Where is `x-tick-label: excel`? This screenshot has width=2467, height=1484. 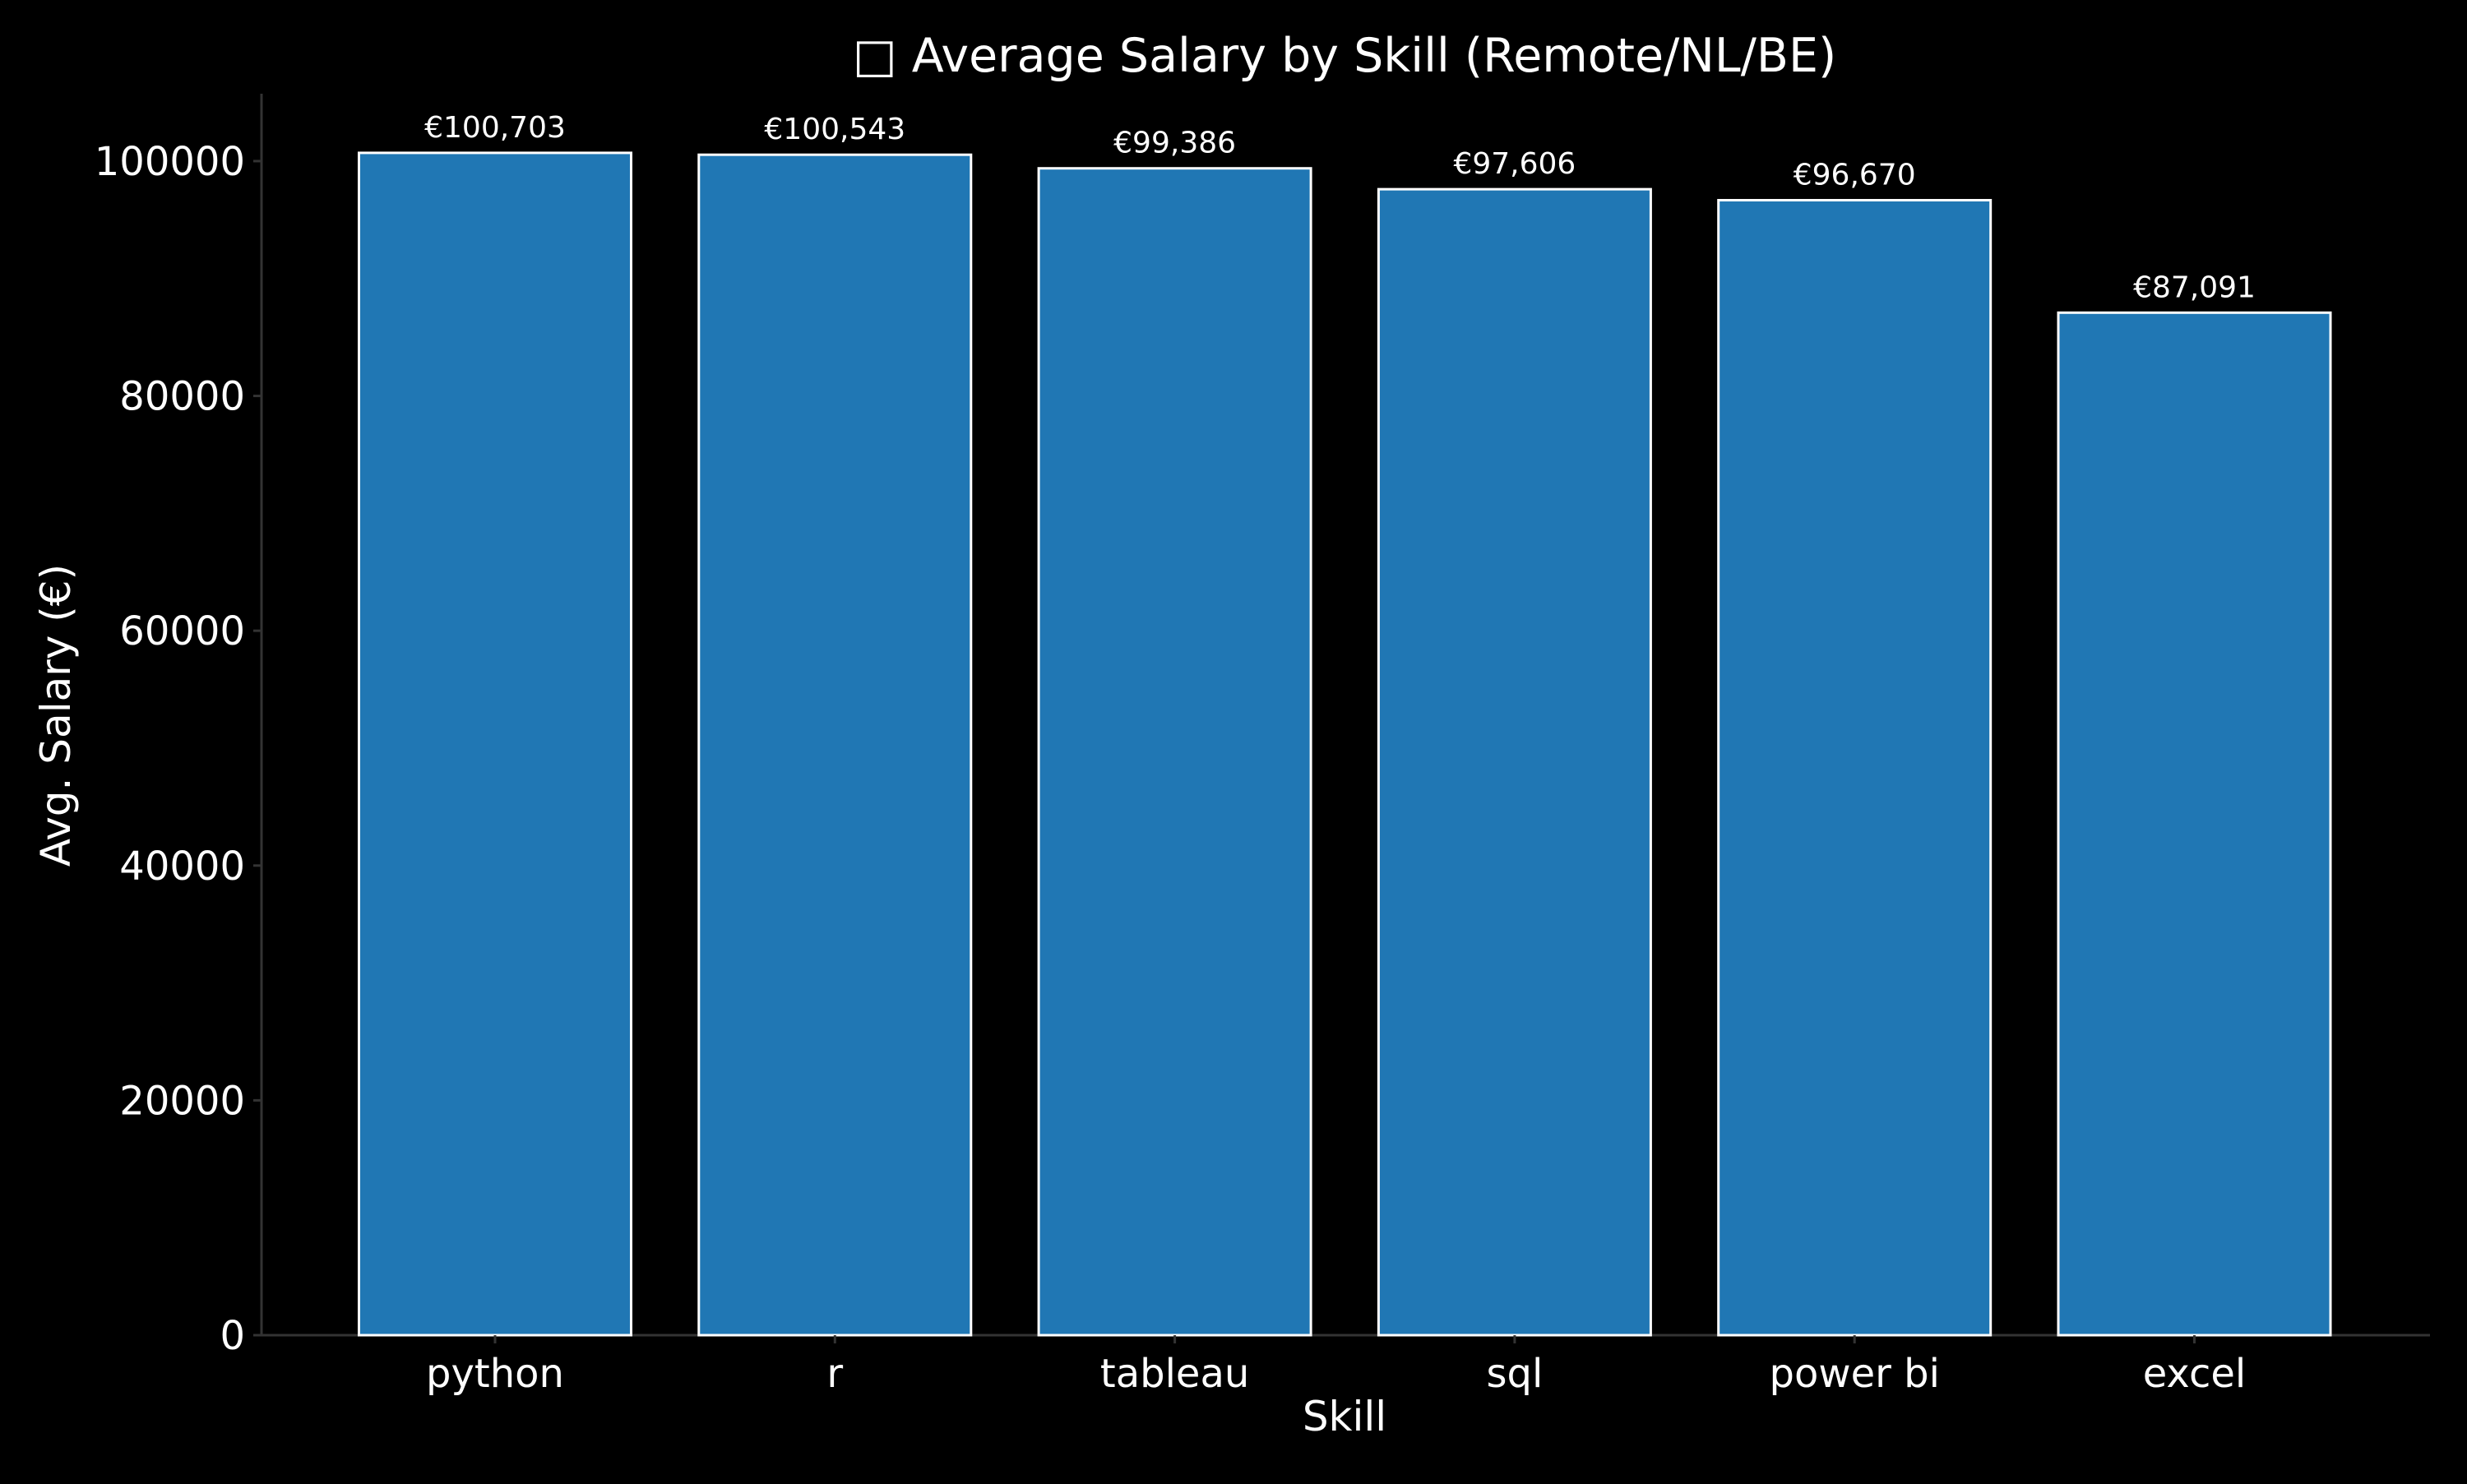
x-tick-label: excel is located at coordinates (2195, 1374).